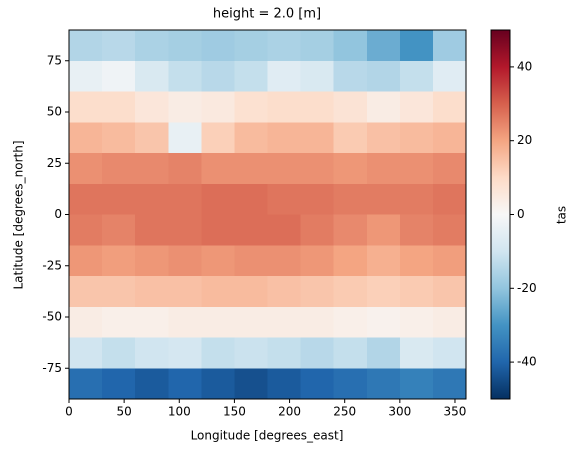 The width and height of the screenshot is (577, 453). I want to click on x-tick-label: 250, so click(344, 412).